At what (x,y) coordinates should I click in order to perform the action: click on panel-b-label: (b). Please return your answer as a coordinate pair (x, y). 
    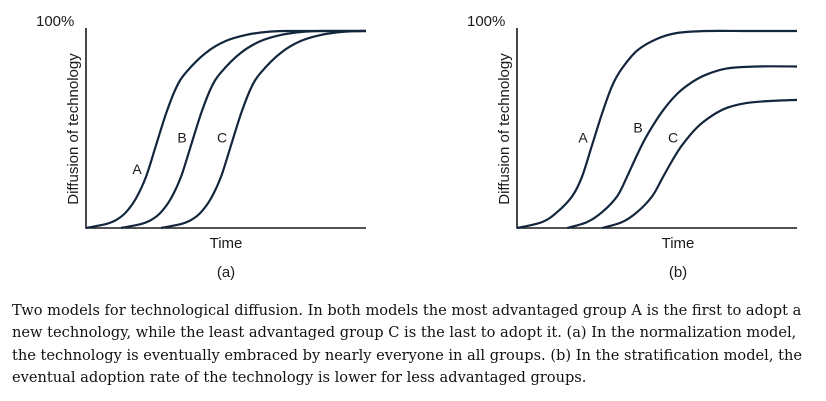
    Looking at the image, I should click on (678, 272).